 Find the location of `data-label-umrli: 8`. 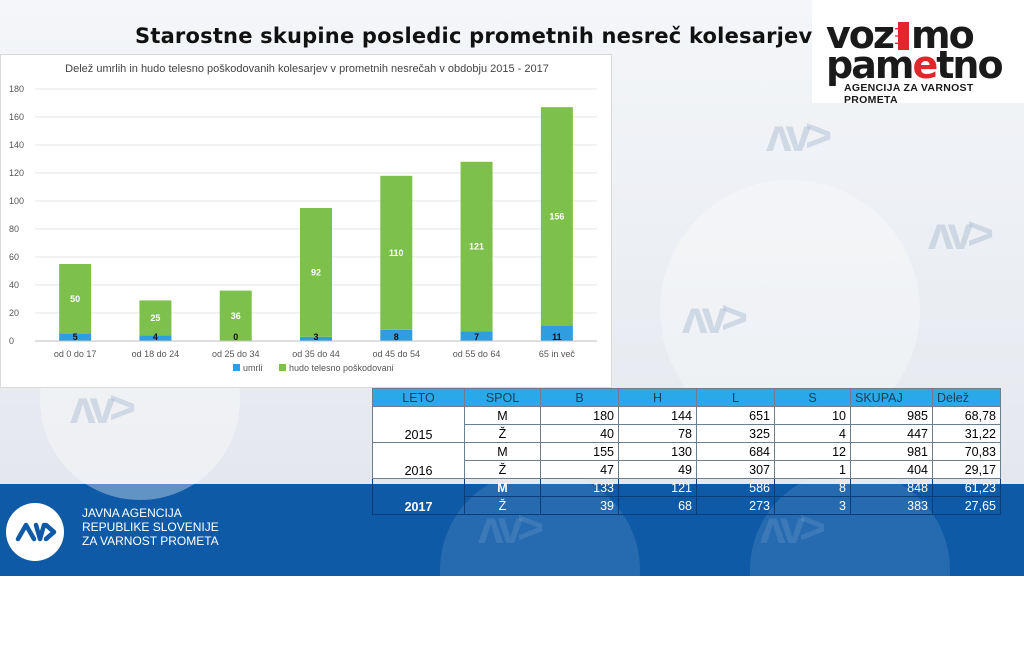

data-label-umrli: 8 is located at coordinates (396, 337).